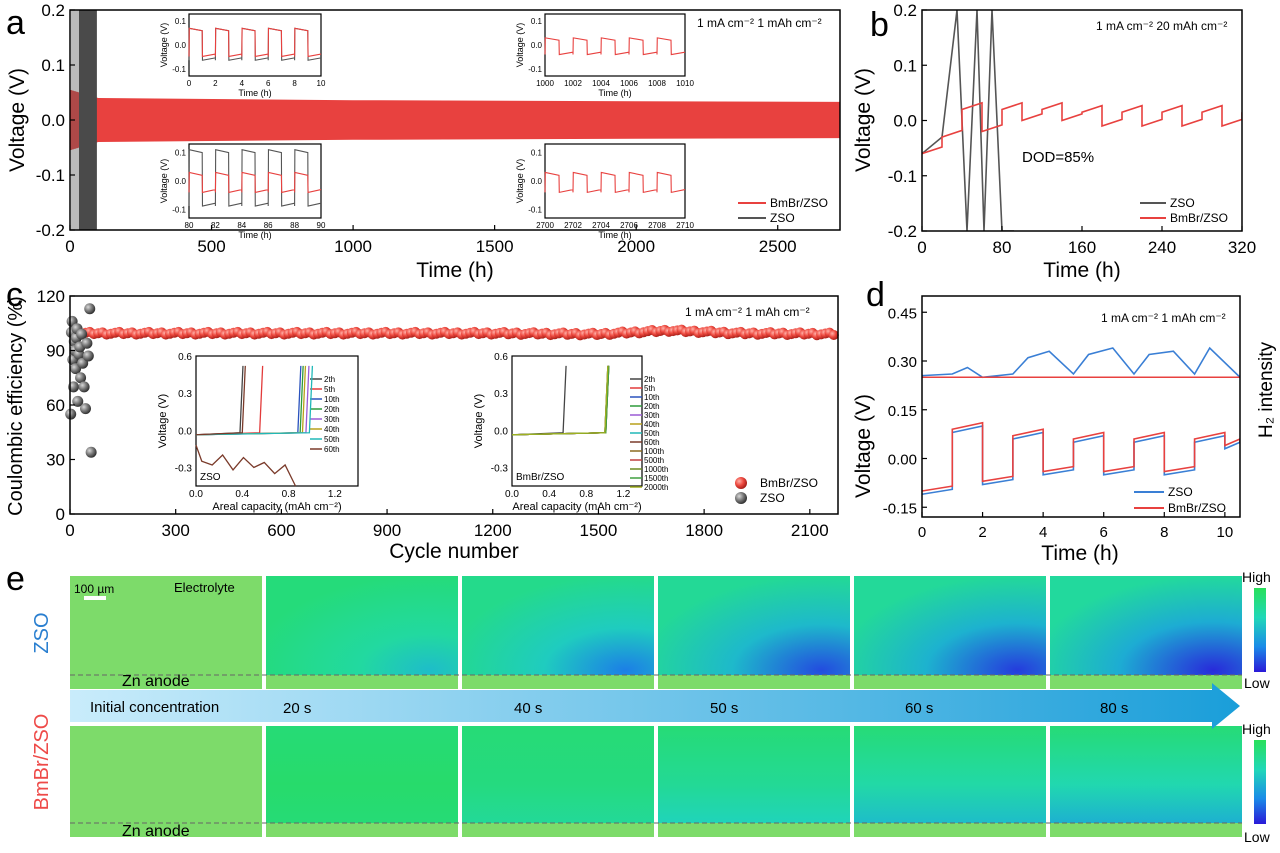  What do you see at coordinates (654, 451) in the screenshot?
I see `inset-legend-label: 100th` at bounding box center [654, 451].